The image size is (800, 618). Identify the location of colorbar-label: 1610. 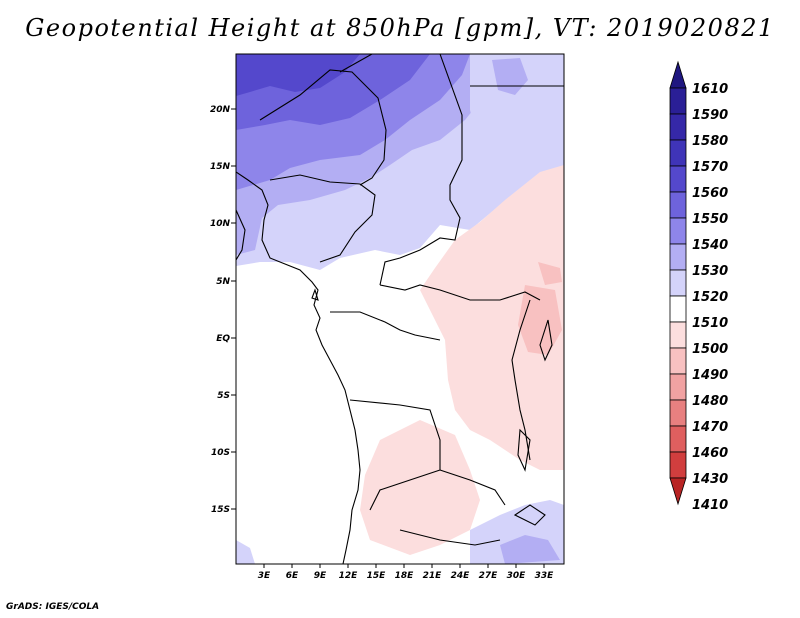
(710, 89).